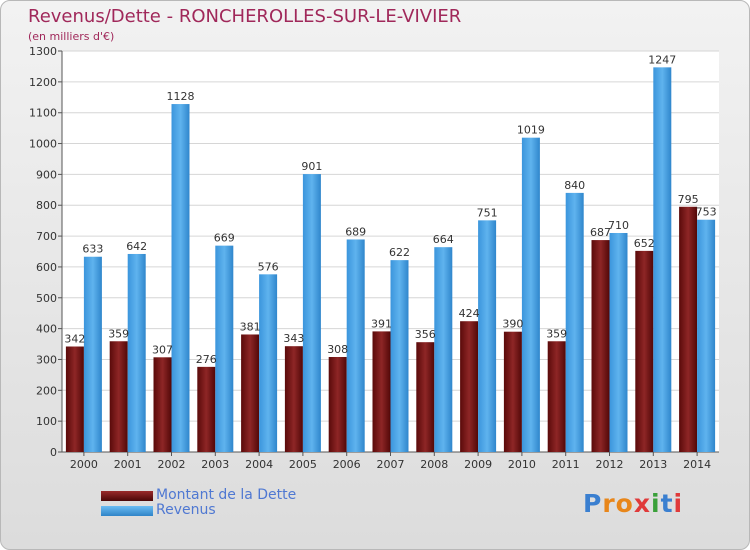  Describe the element at coordinates (653, 464) in the screenshot. I see `x-tick-label: 2013` at that location.